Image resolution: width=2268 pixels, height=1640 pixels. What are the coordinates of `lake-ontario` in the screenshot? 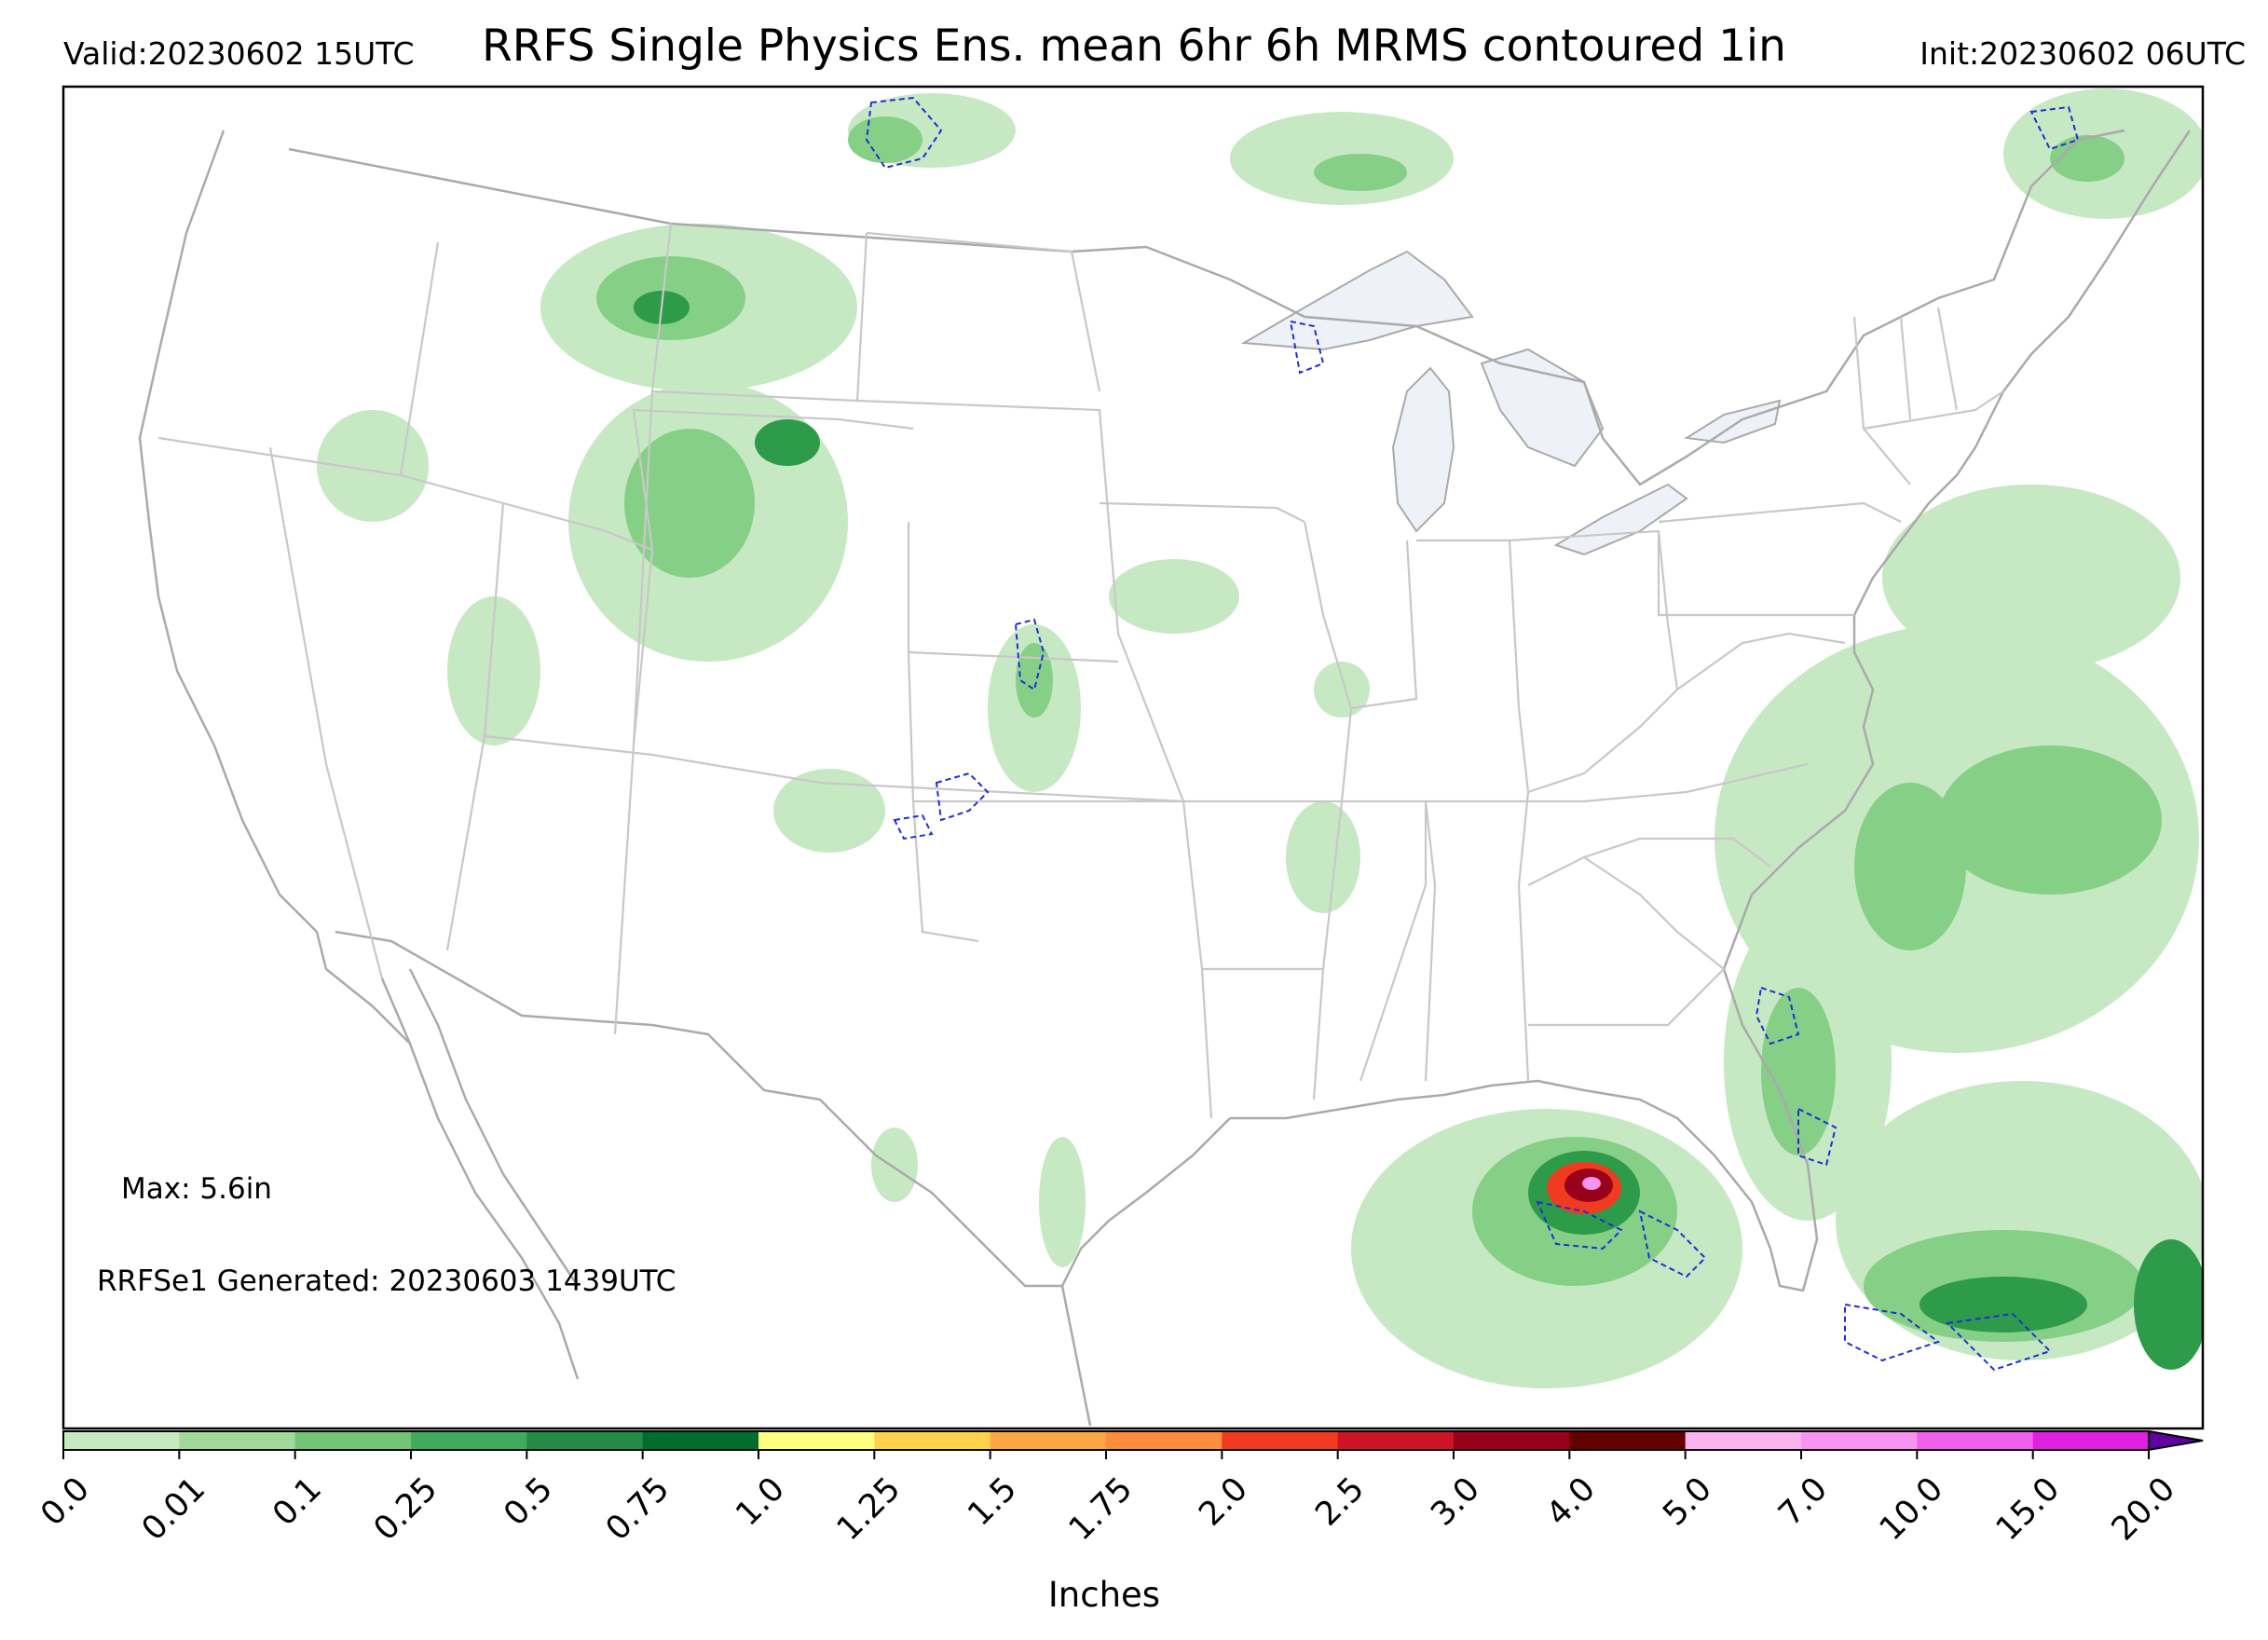 It's located at (1733, 421).